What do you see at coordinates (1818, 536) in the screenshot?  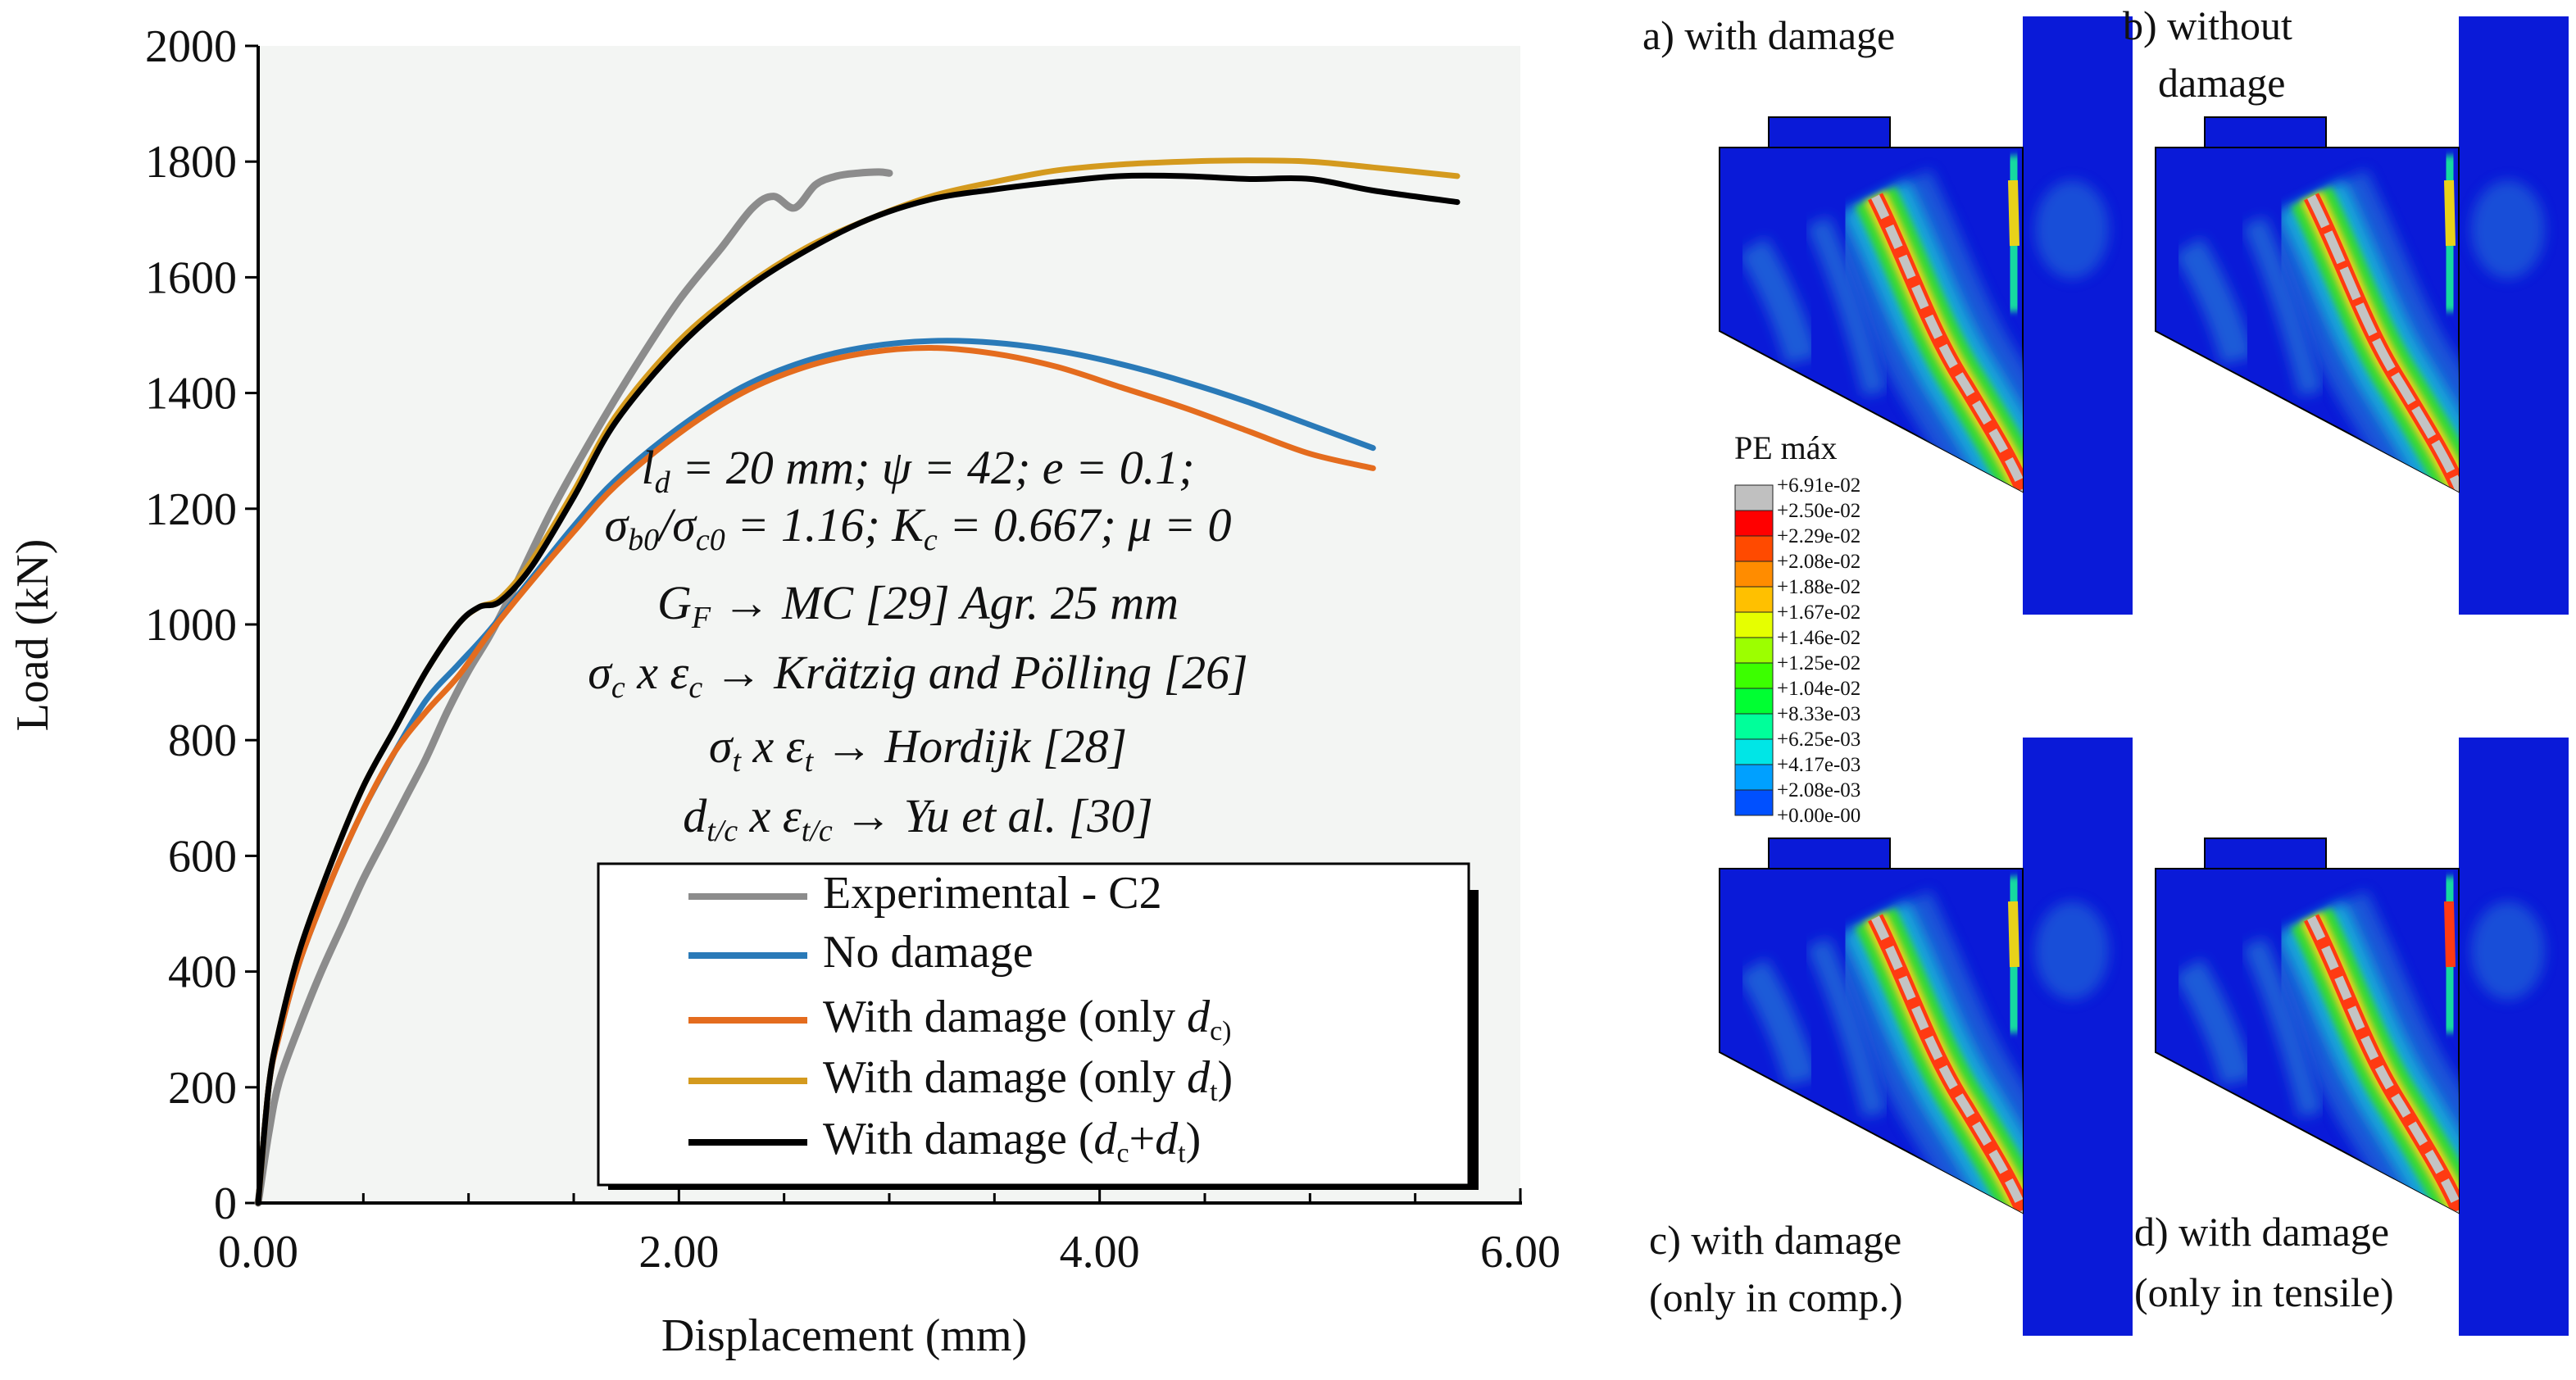 I see `colorbar-label: +2.29e-02` at bounding box center [1818, 536].